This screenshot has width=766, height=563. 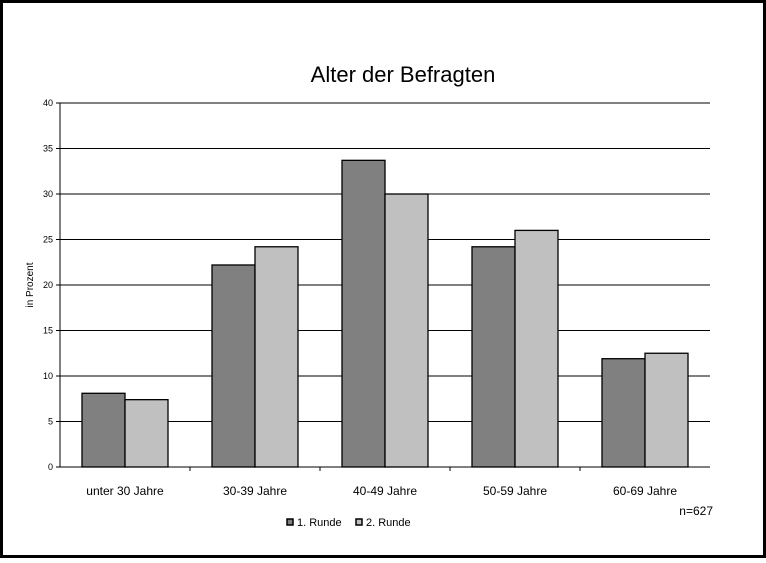 I want to click on y-tick-label: 25, so click(x=48, y=240).